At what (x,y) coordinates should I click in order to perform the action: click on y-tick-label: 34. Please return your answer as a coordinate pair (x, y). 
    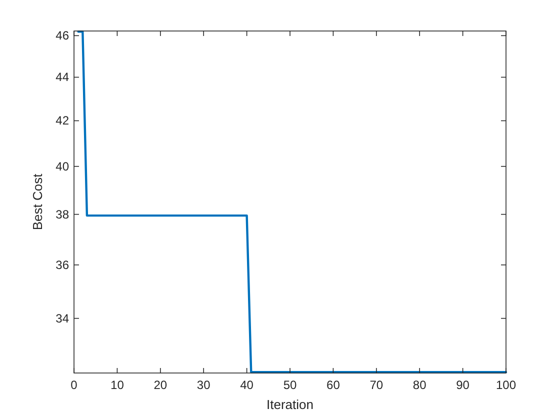
    Looking at the image, I should click on (63, 318).